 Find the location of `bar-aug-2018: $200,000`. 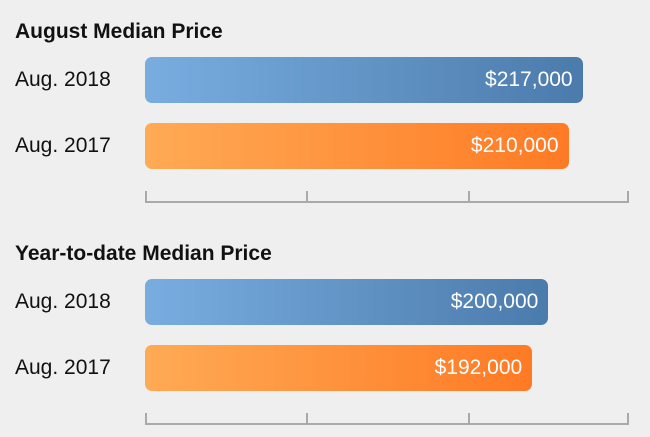

bar-aug-2018: $200,000 is located at coordinates (347, 302).